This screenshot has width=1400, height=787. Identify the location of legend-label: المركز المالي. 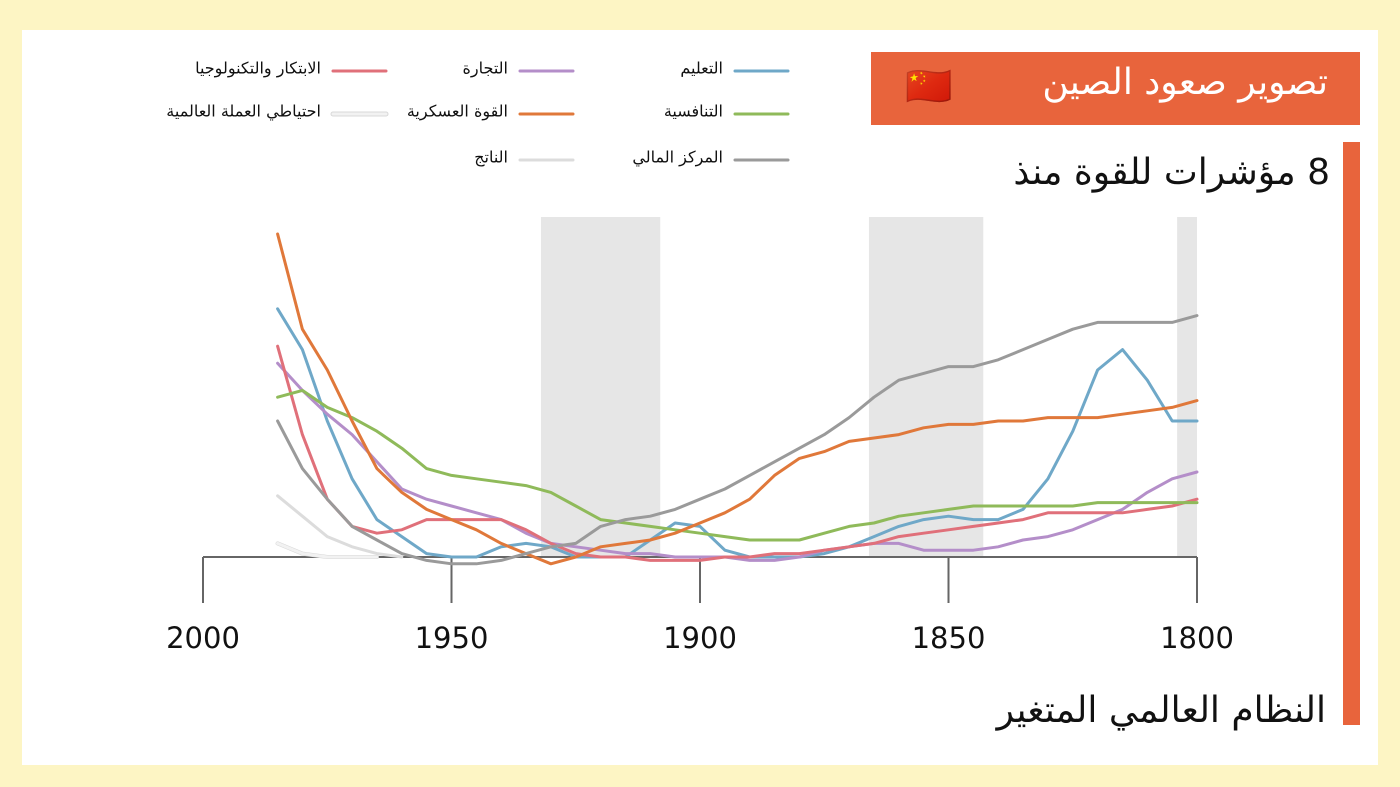
(677, 158).